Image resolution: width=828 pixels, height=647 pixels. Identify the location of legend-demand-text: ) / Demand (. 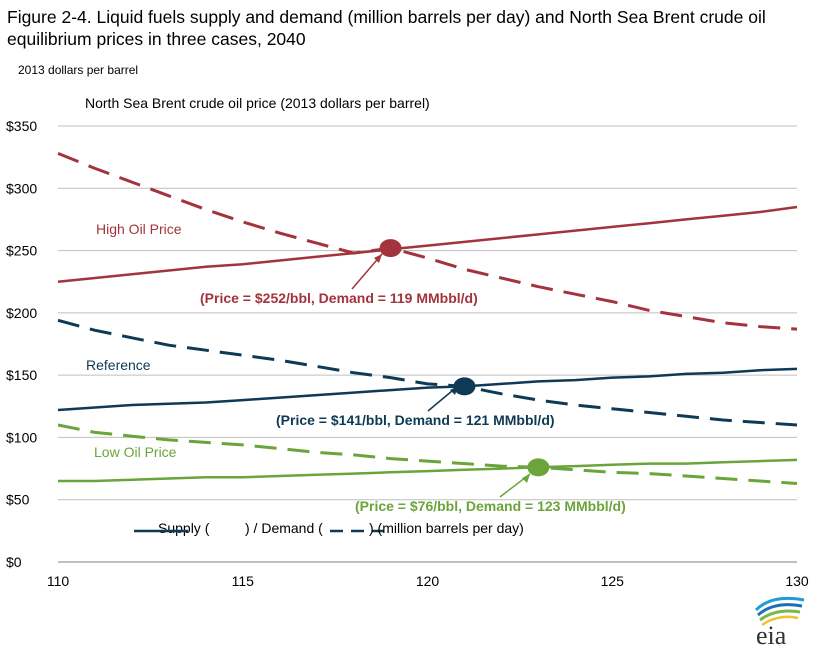
(284, 528).